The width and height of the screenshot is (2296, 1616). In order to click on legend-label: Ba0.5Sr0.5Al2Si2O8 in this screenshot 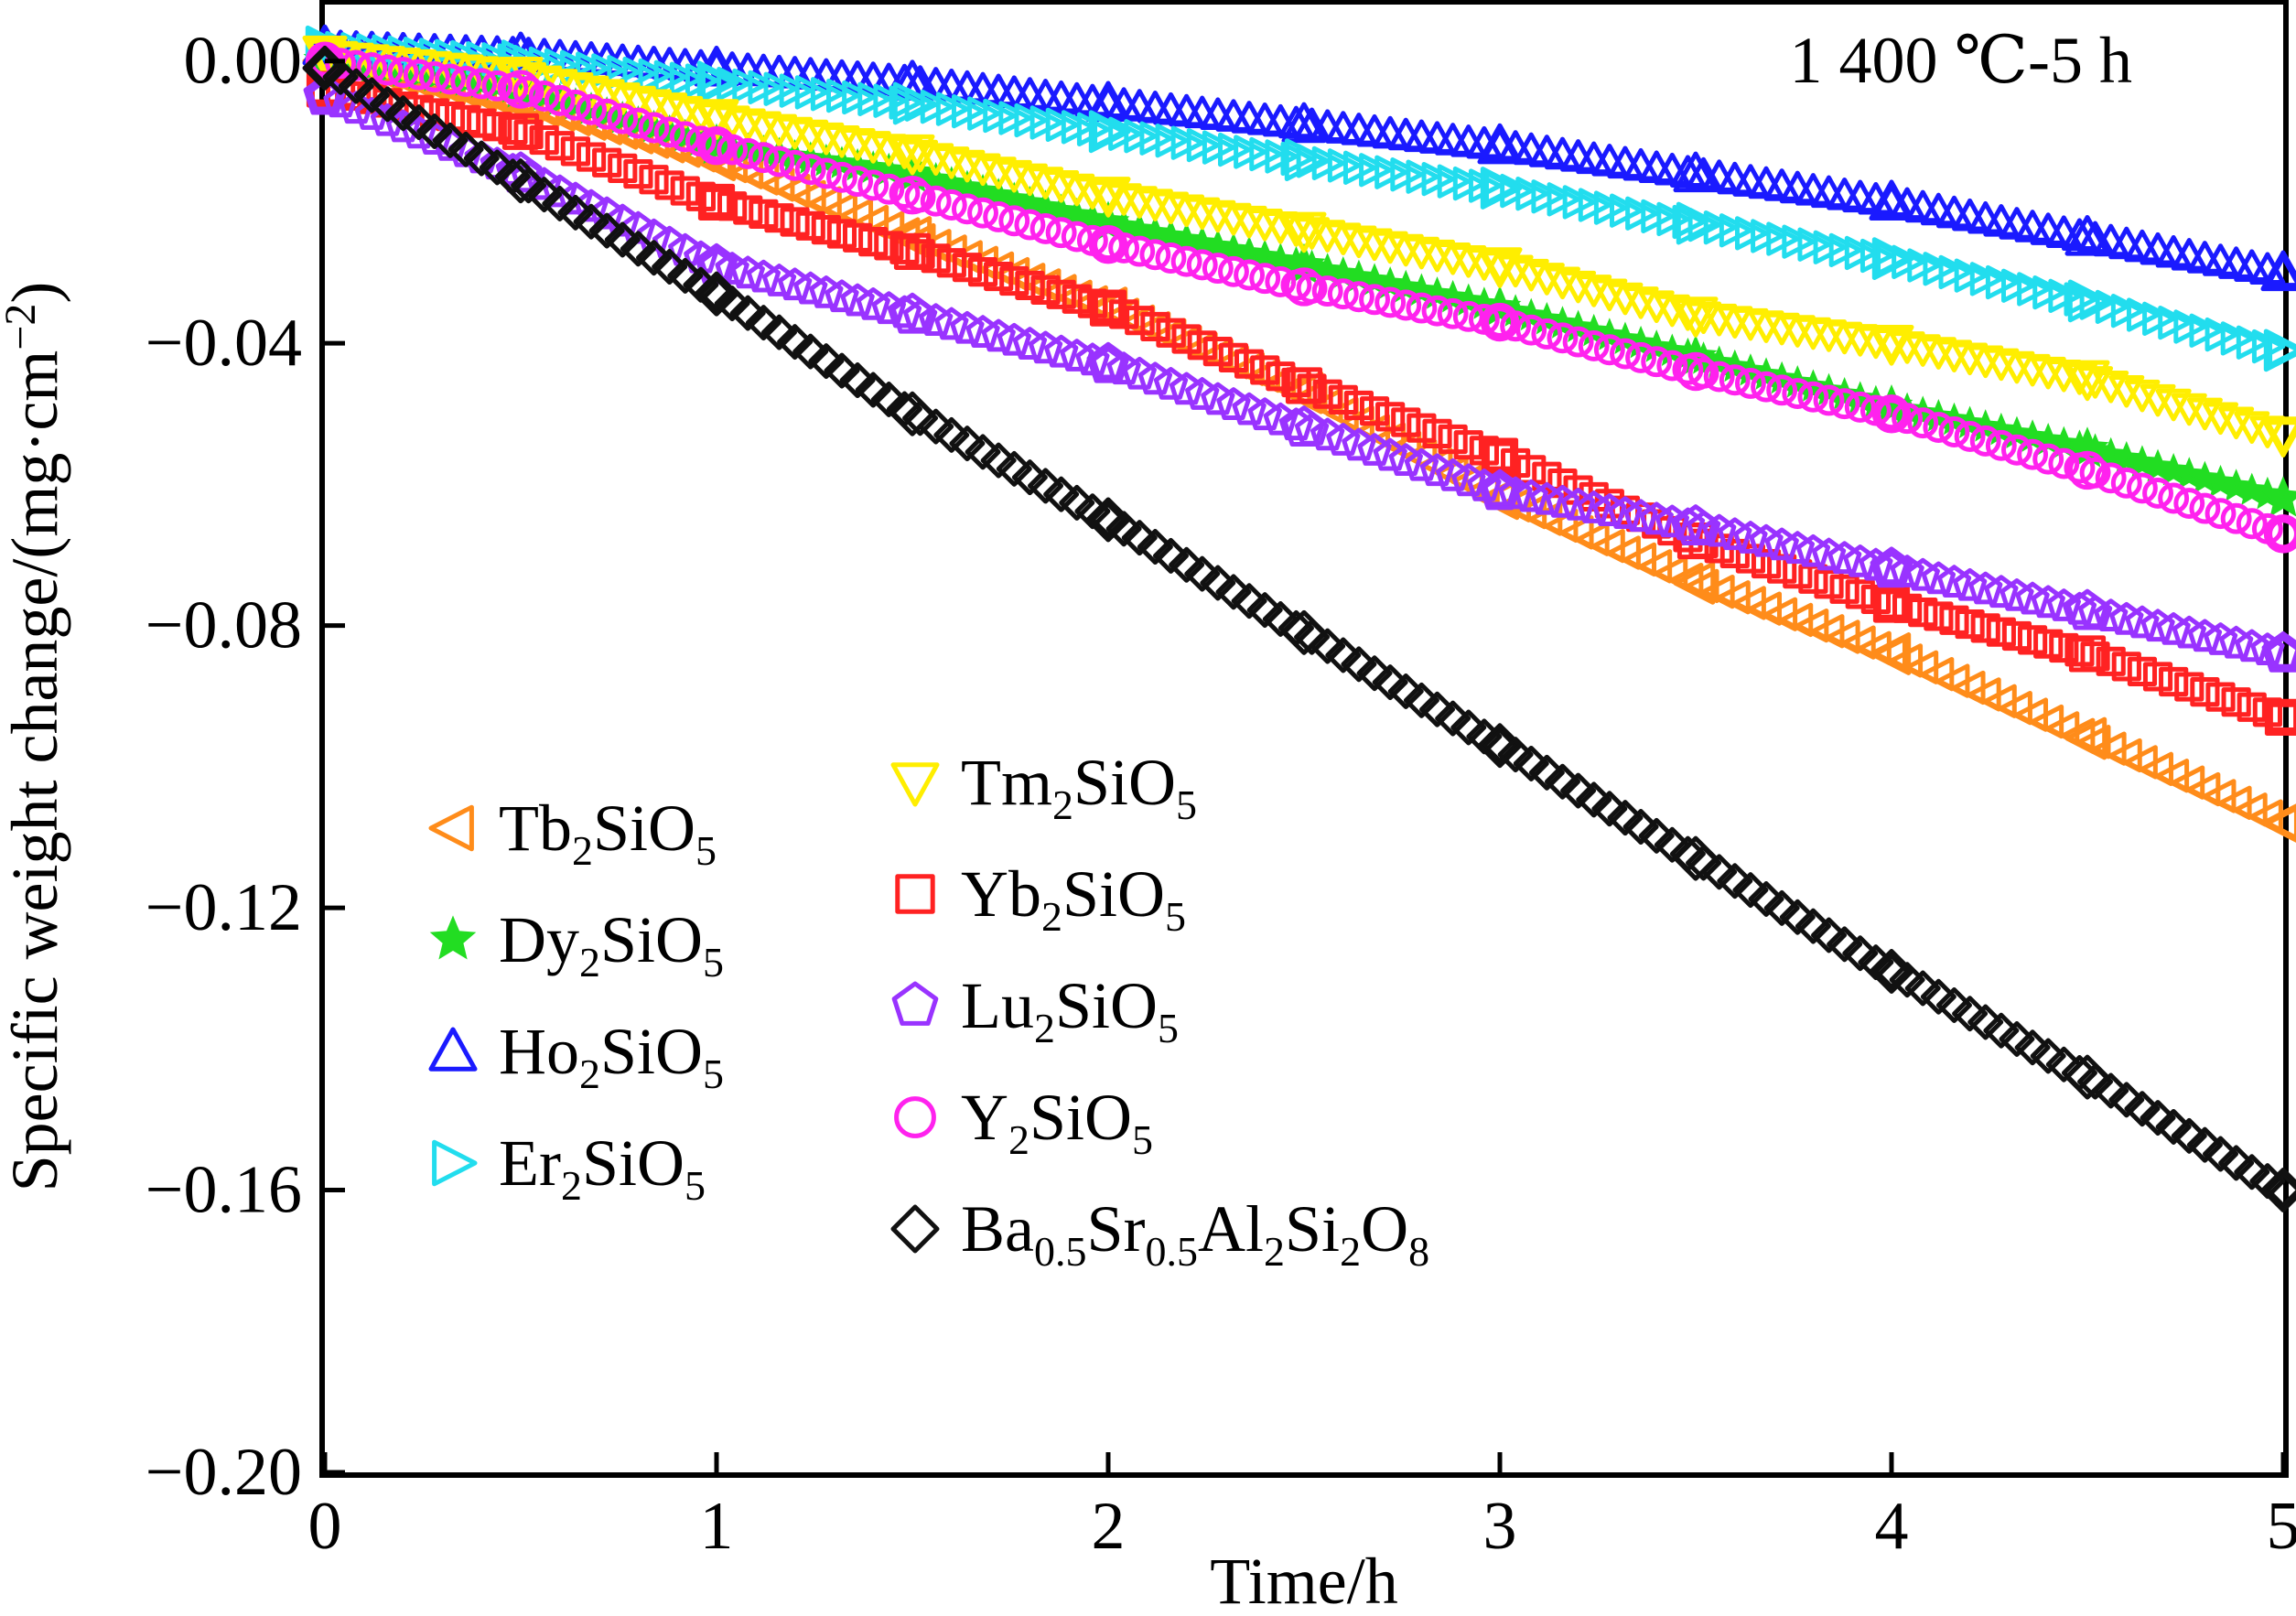, I will do `click(1195, 1233)`.